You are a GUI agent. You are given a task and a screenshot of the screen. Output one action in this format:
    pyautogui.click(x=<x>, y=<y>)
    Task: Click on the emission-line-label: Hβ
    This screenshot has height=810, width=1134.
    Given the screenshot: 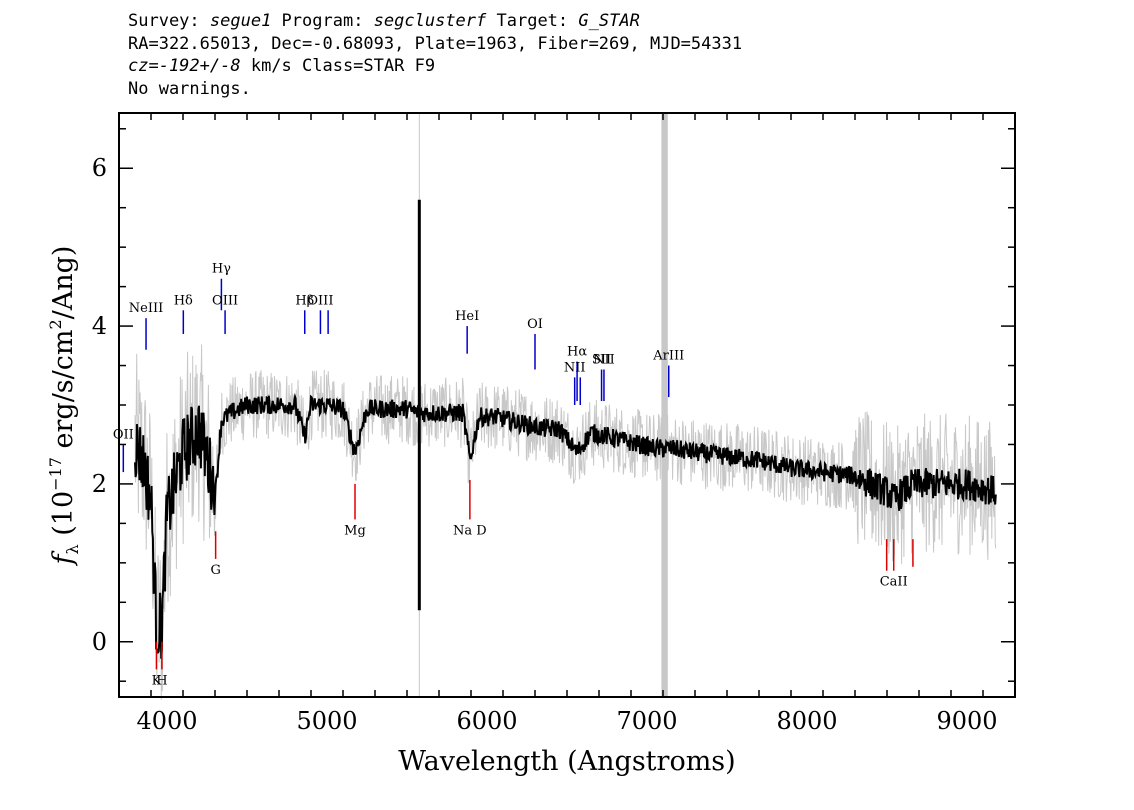 What is the action you would take?
    pyautogui.click(x=304, y=300)
    